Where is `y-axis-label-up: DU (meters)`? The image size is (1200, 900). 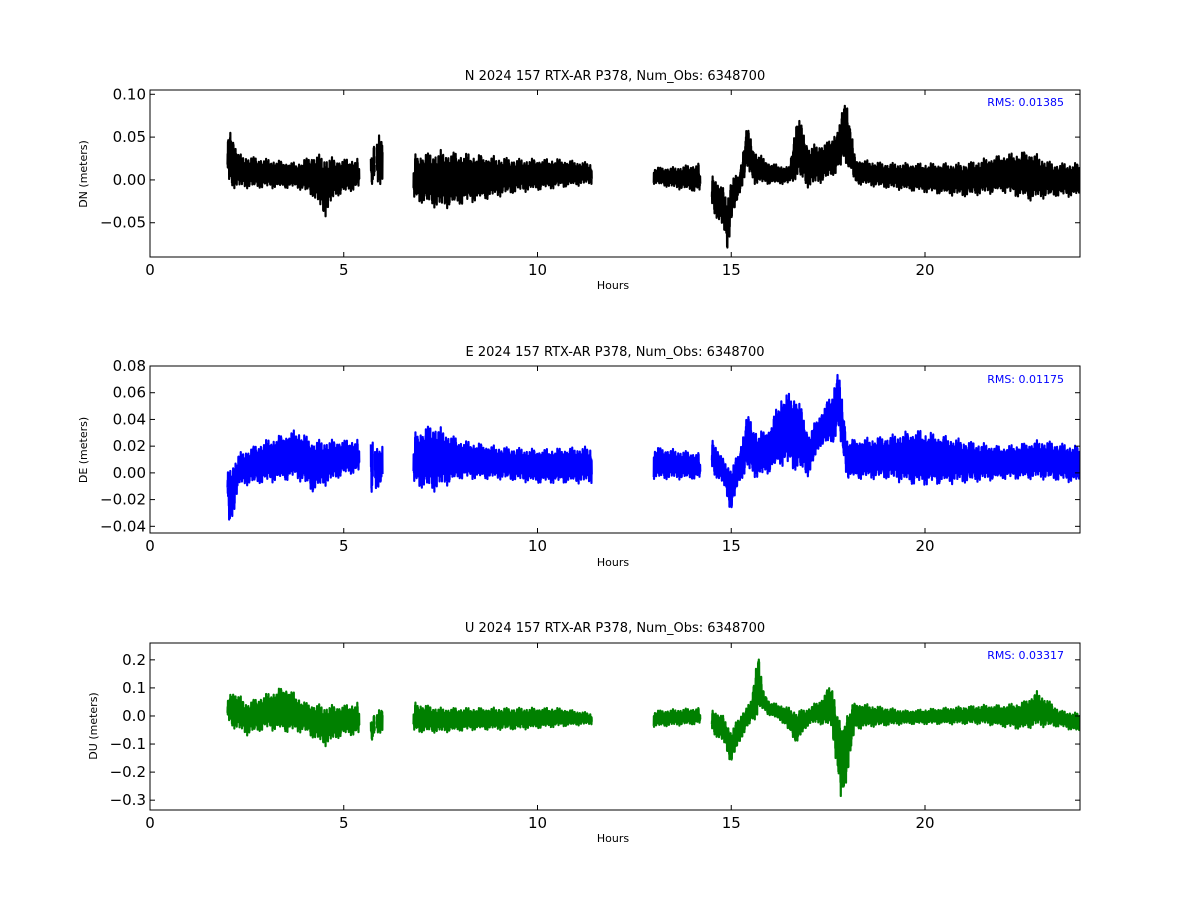
y-axis-label-up: DU (meters) is located at coordinates (93, 725).